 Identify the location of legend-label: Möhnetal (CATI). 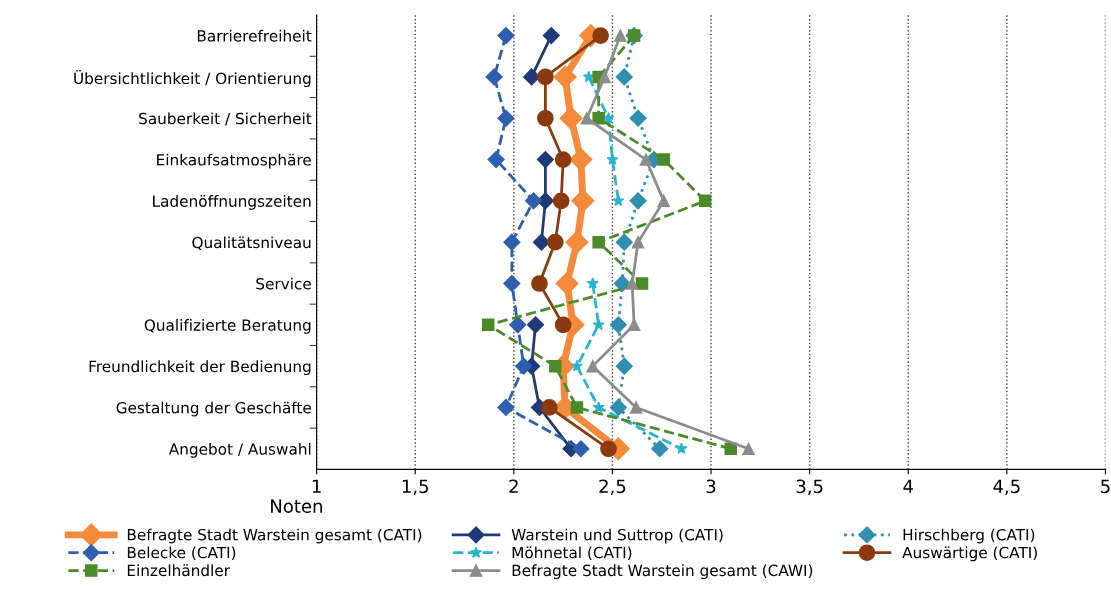
(572, 553).